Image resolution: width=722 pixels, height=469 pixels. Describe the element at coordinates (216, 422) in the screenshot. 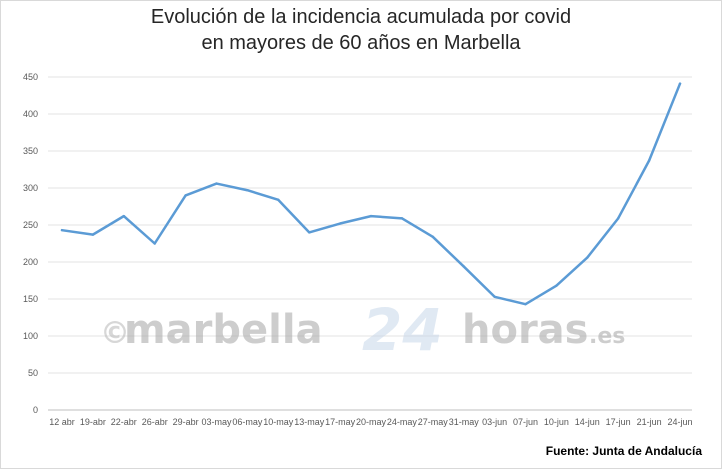

I see `x-tick-label: 03-may` at that location.